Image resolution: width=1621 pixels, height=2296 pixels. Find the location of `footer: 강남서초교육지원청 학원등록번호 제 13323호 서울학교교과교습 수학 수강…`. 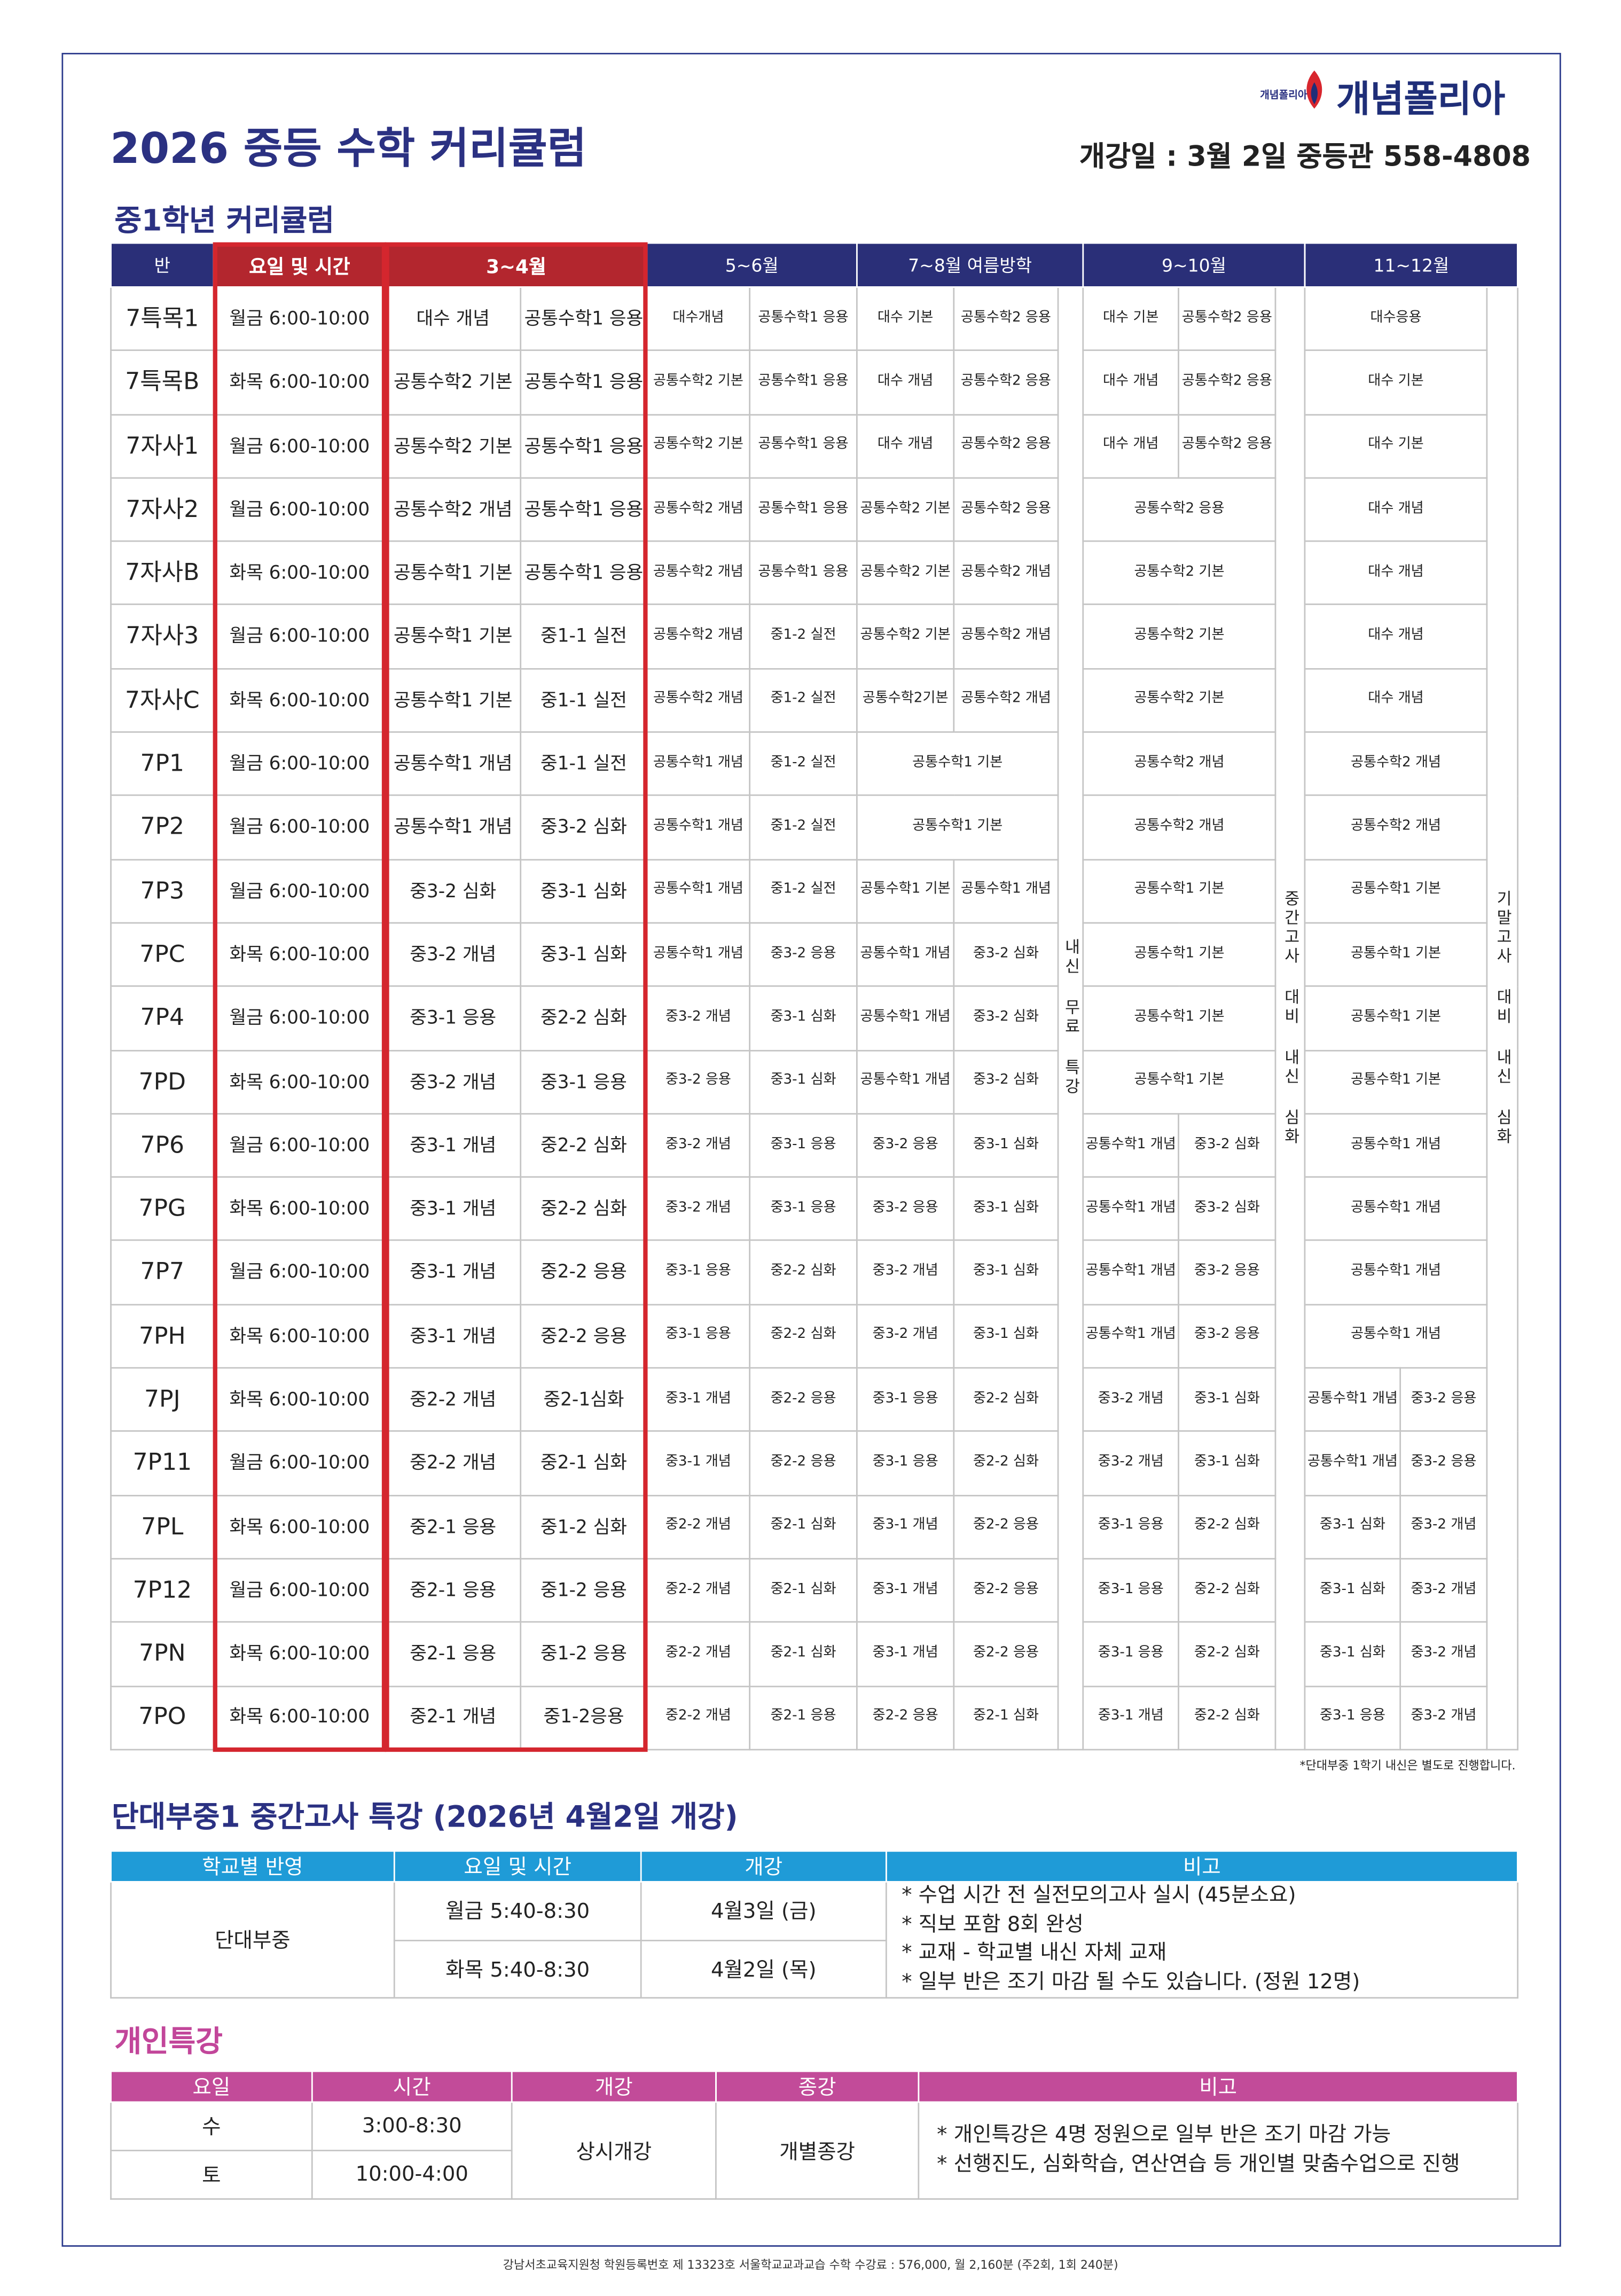

footer: 강남서초교육지원청 학원등록번호 제 13323호 서울학교교과교습 수학 수강… is located at coordinates (810, 2265).